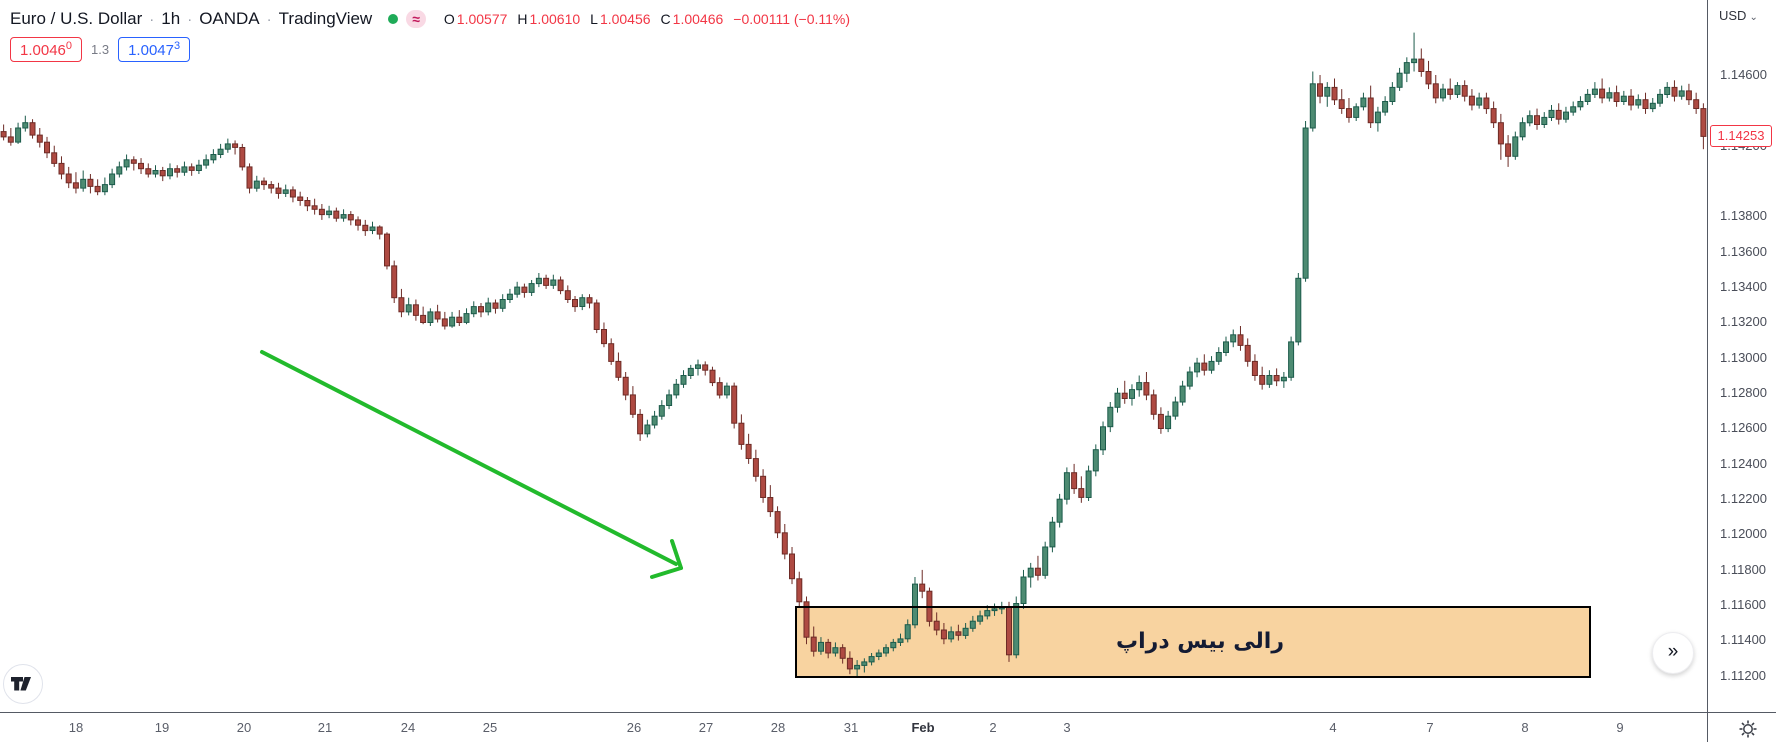 The height and width of the screenshot is (742, 1776). Describe the element at coordinates (1200, 641) in the screenshot. I see `zone-label-rally-base-drop: رالی بیس دراپ` at that location.